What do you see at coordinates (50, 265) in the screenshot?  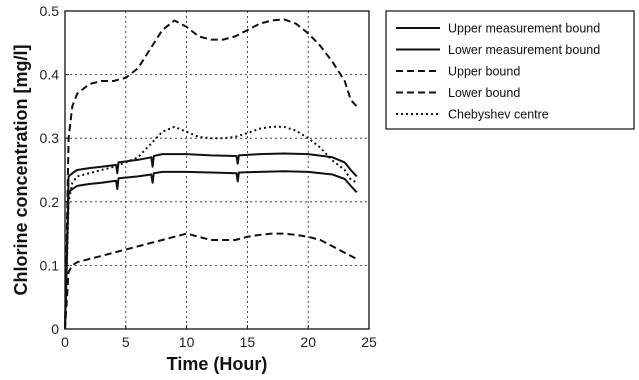 I see `y-tick-label-1: 0.1` at bounding box center [50, 265].